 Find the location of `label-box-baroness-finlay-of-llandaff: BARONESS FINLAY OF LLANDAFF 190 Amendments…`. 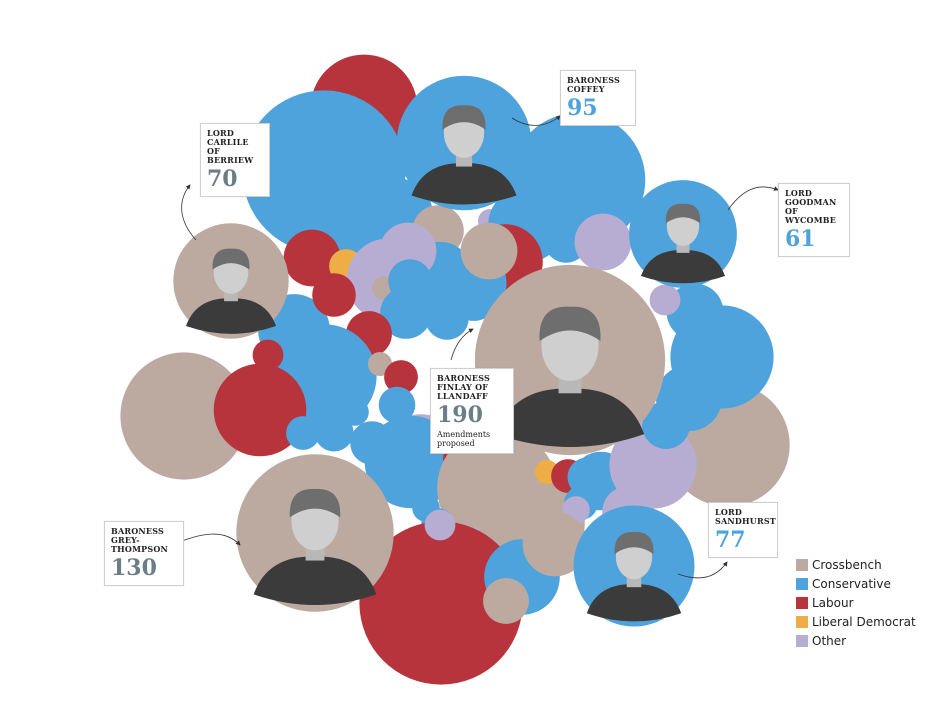

label-box-baroness-finlay-of-llandaff: BARONESS FINLAY OF LLANDAFF 190 Amendments… is located at coordinates (472, 411).